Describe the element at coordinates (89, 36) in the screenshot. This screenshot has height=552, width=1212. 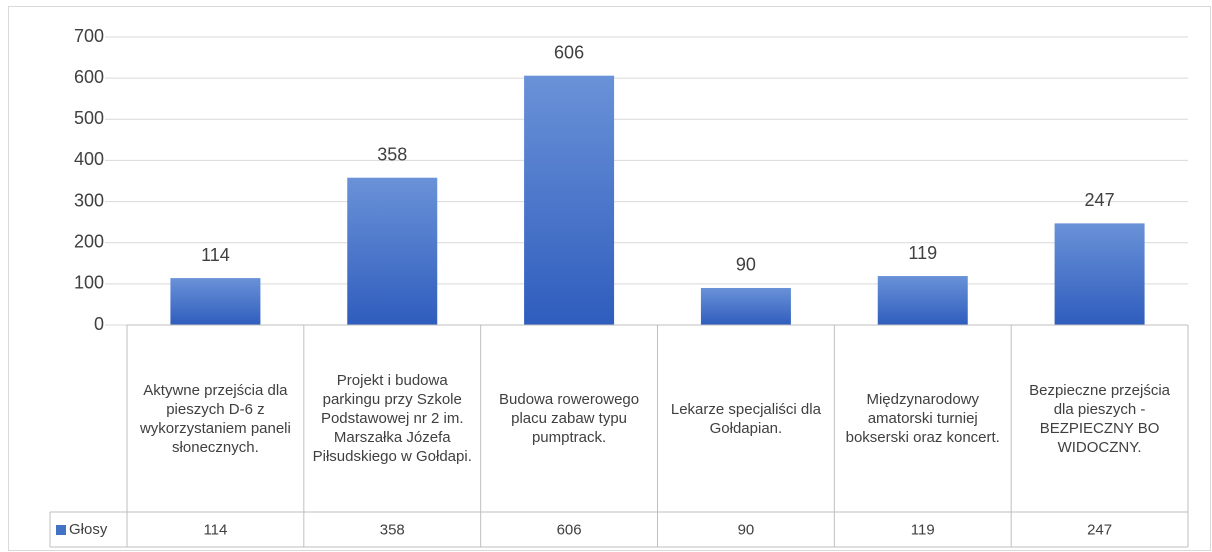
I see `y-tick-label: 700` at that location.